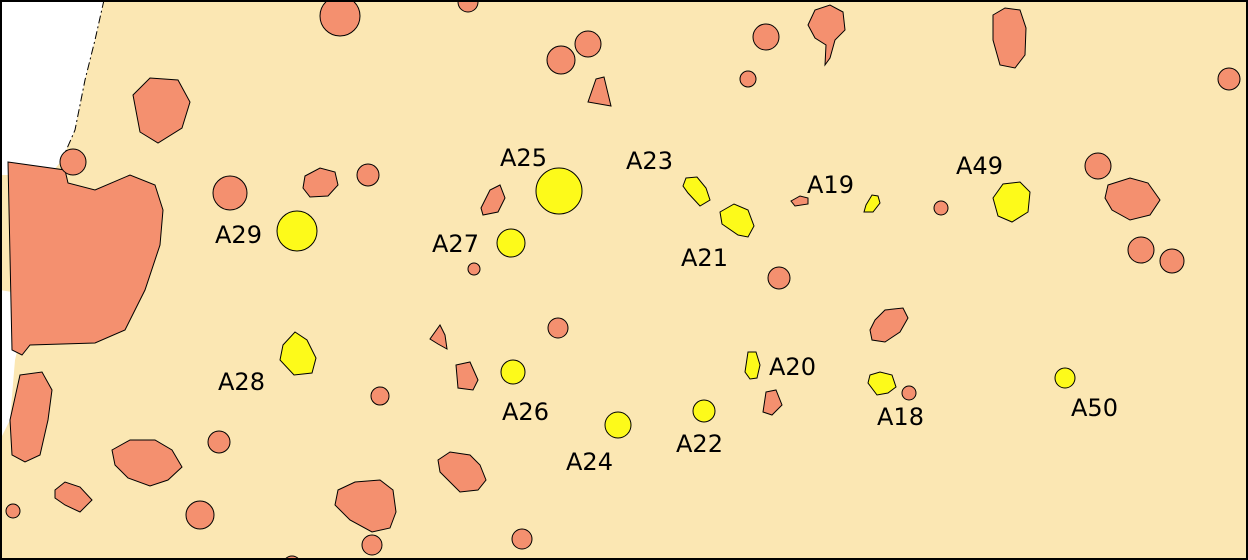 The image size is (1248, 560). I want to click on label-A18: A18, so click(900, 417).